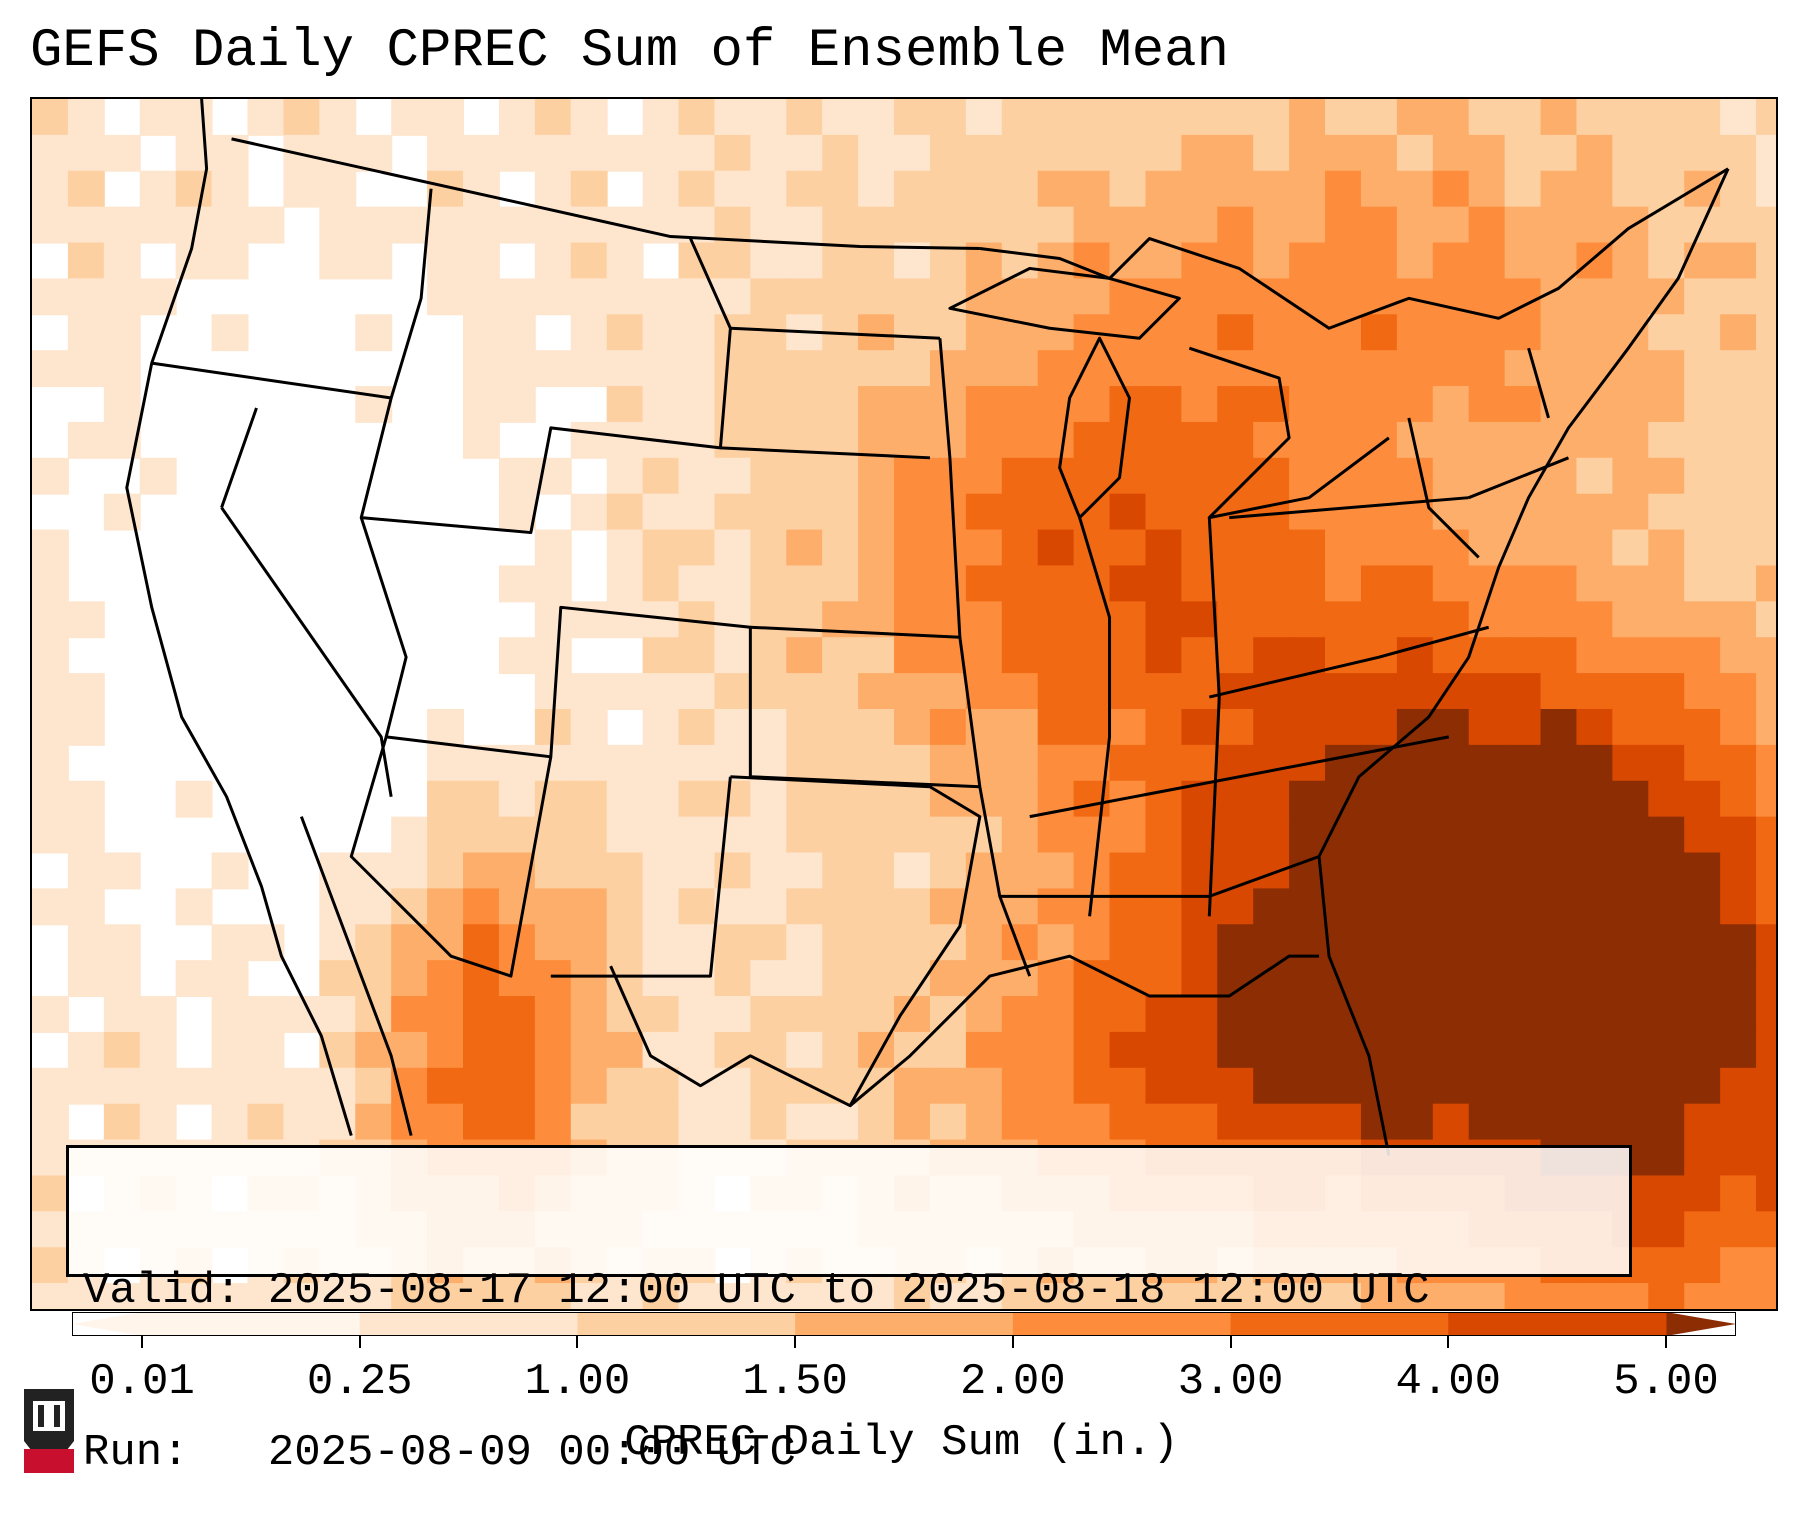  Describe the element at coordinates (306, 602) in the screenshot. I see `california-nevada` at that location.